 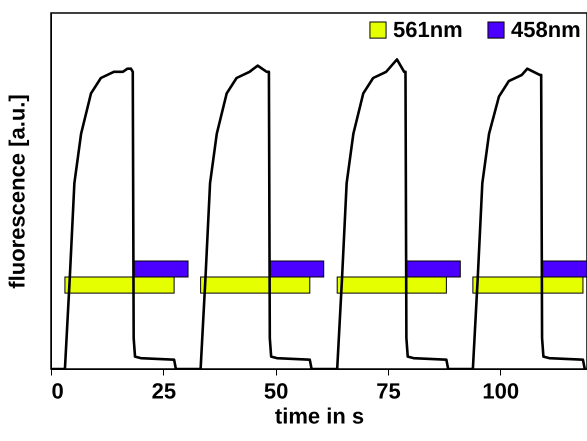 I want to click on y-axis-title: fluorescence [a.u.], so click(x=17, y=191).